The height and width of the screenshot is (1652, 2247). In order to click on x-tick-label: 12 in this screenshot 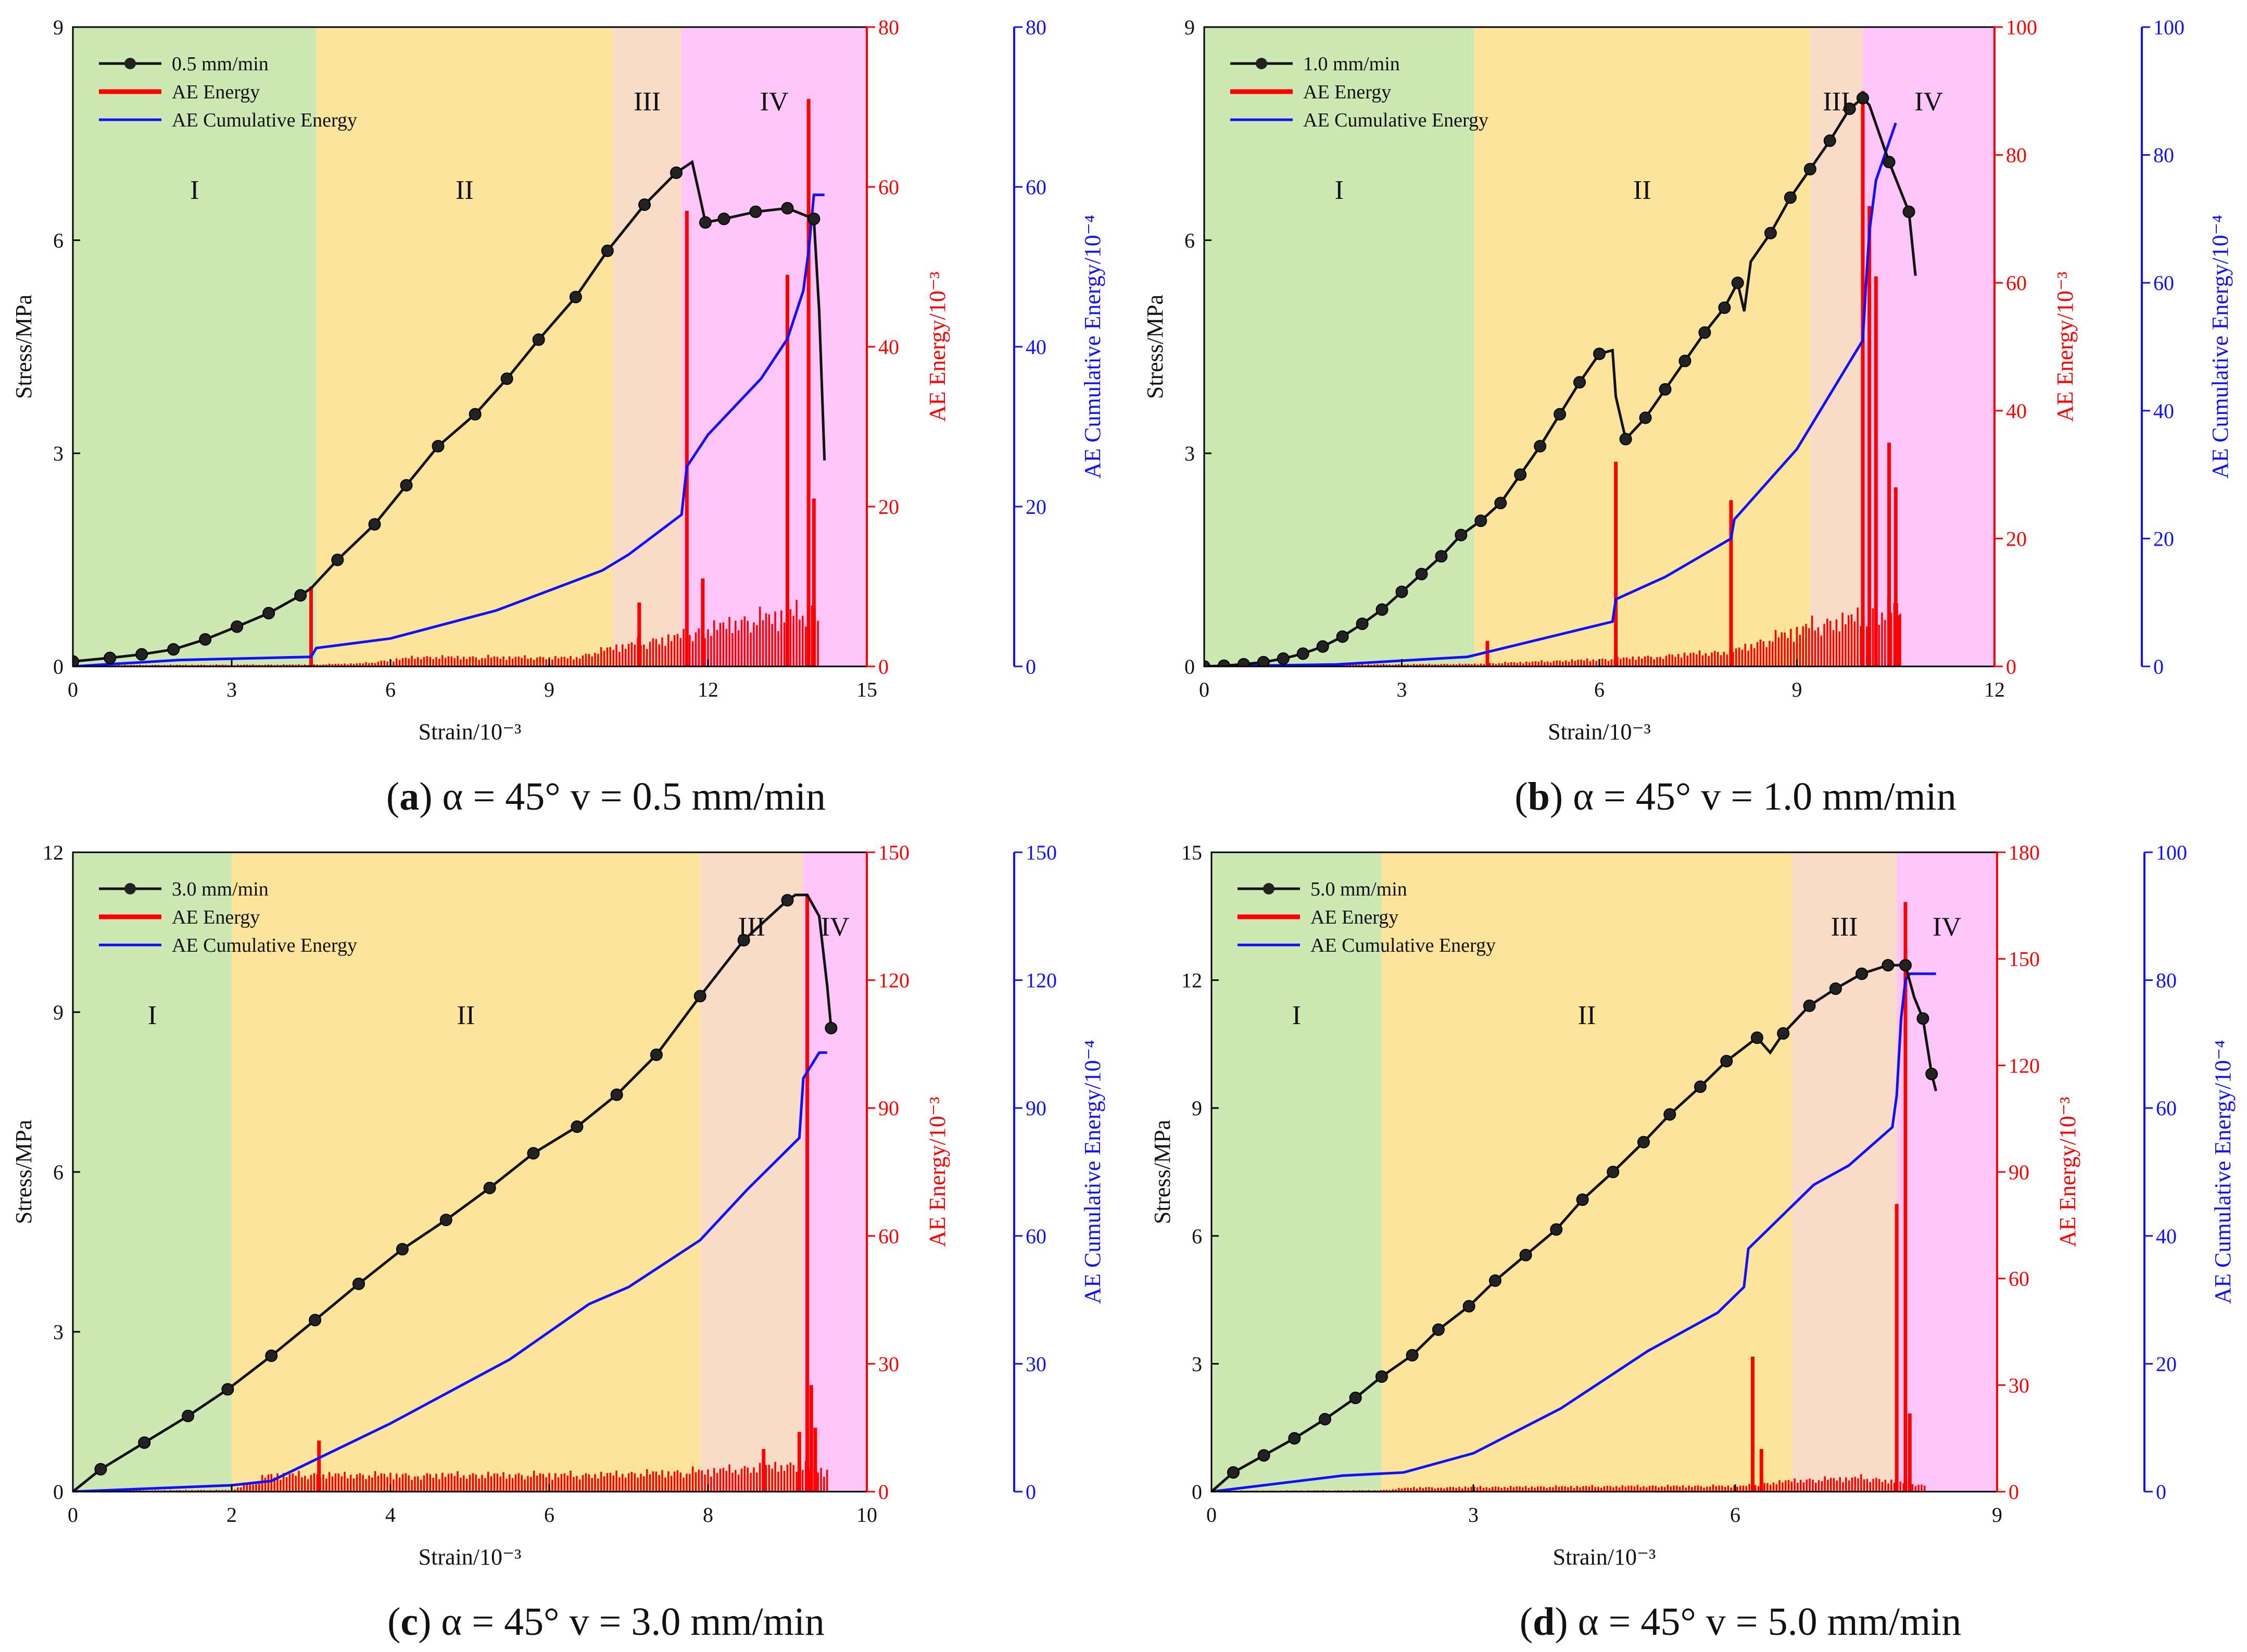, I will do `click(708, 689)`.